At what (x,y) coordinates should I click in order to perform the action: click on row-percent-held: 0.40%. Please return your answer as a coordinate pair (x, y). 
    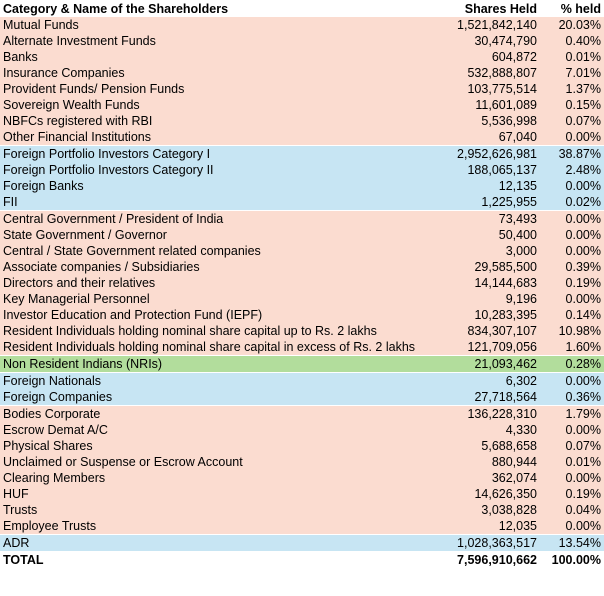
    Looking at the image, I should click on (572, 41).